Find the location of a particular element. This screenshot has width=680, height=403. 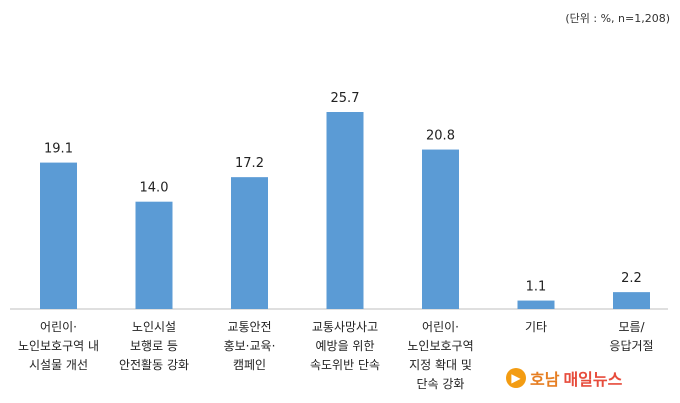

category-label-line: 모름/ is located at coordinates (631, 327).